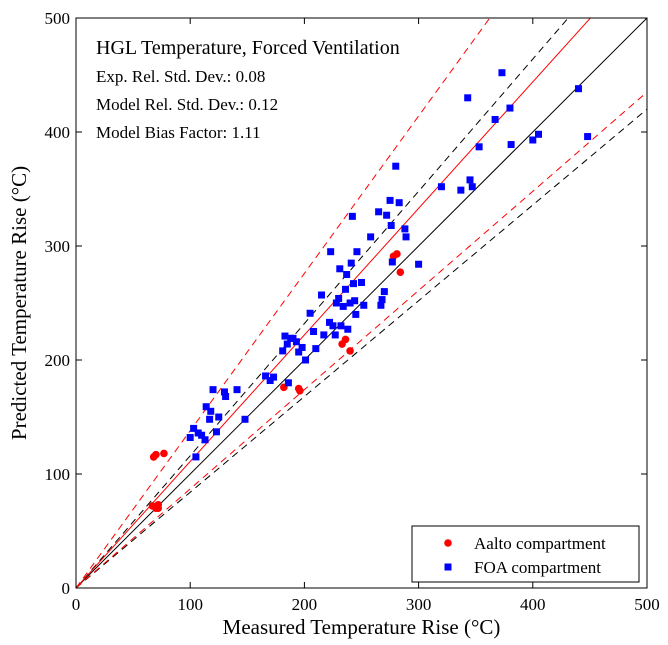  Describe the element at coordinates (305, 604) in the screenshot. I see `x-tick-label: 200` at that location.